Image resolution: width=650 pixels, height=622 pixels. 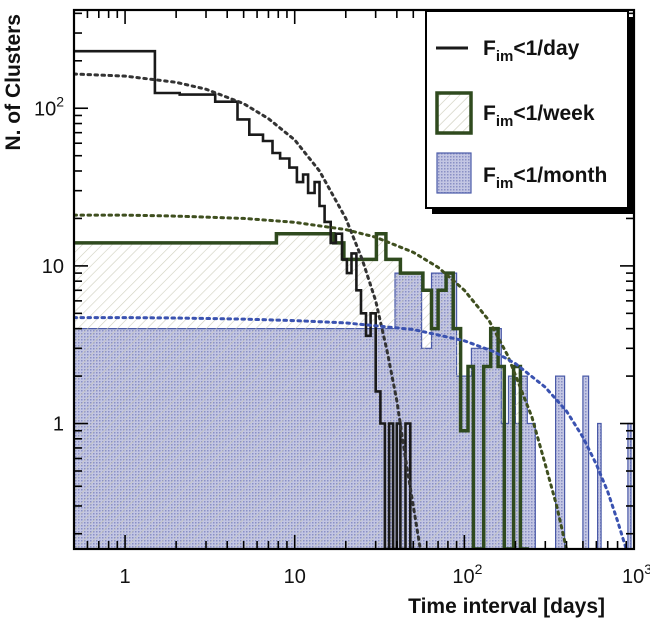 What do you see at coordinates (53, 267) in the screenshot?
I see `y-tick-label: 10` at bounding box center [53, 267].